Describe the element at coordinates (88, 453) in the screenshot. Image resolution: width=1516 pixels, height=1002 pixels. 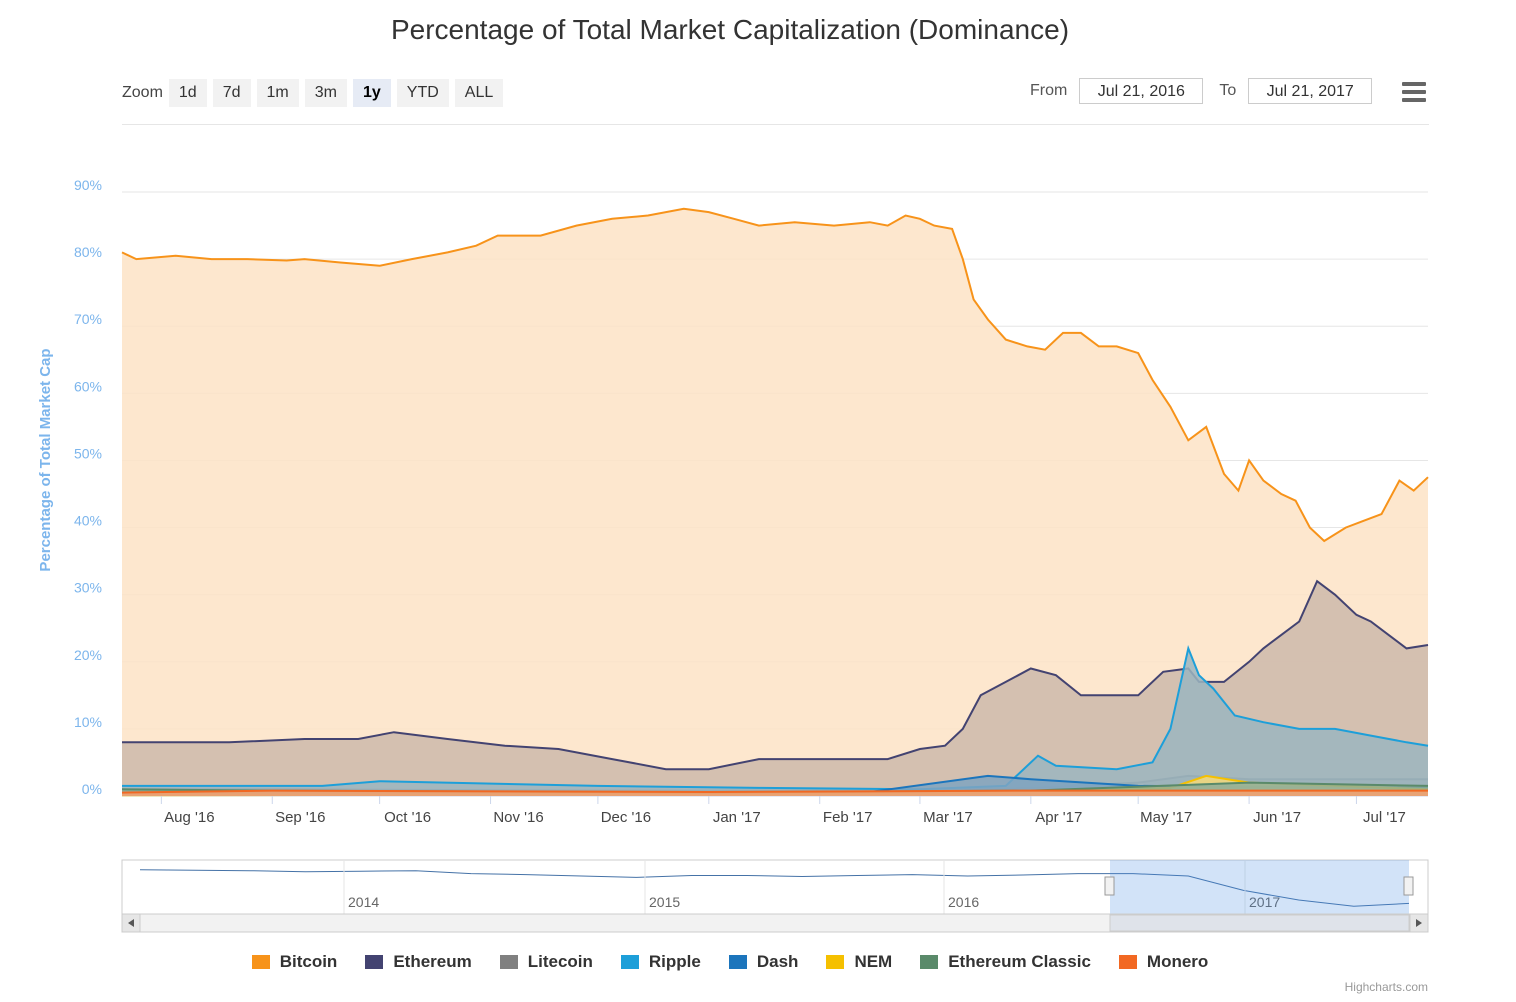
I see `y-tick-label: 50%` at that location.